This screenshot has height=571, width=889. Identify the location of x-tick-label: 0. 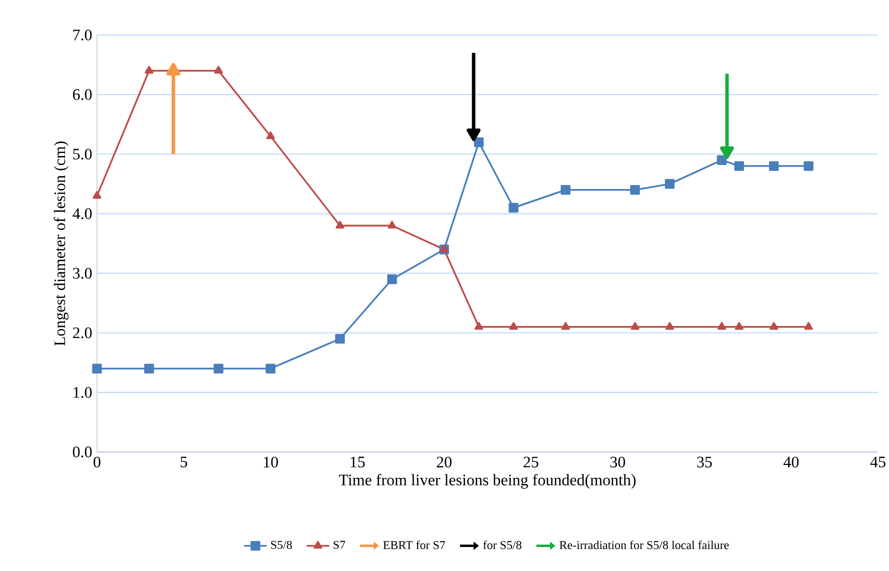
(97, 462).